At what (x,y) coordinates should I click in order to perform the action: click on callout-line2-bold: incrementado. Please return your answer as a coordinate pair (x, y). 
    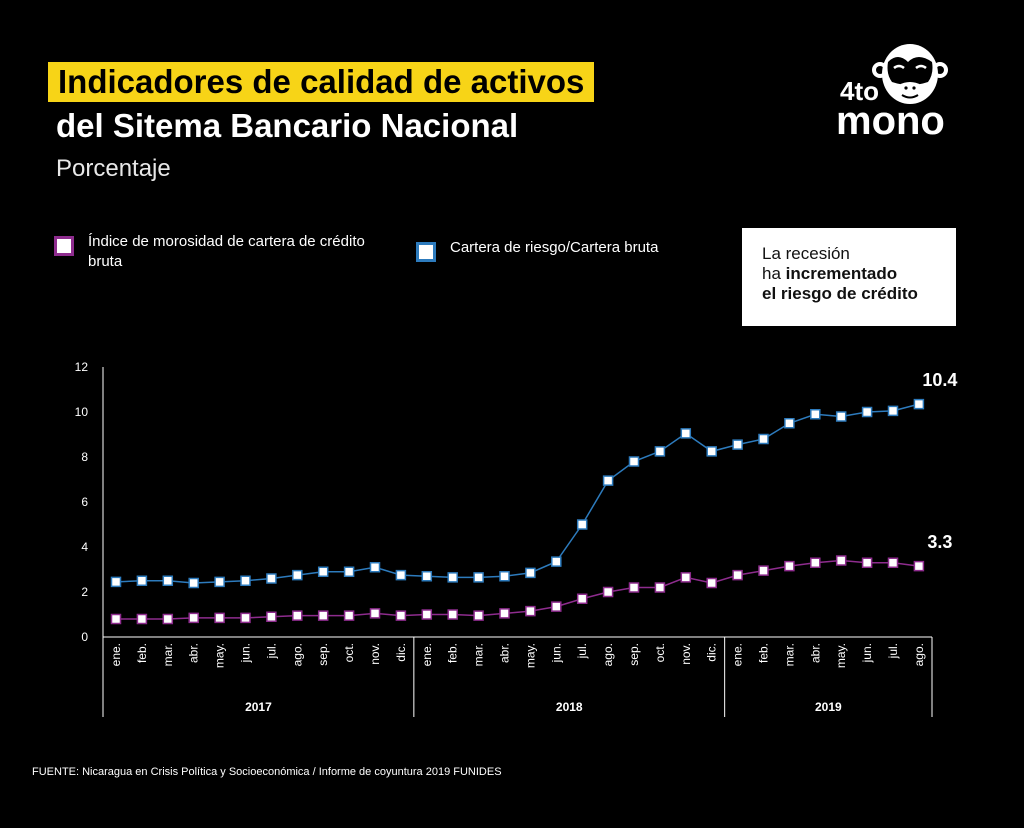
    Looking at the image, I should click on (841, 273).